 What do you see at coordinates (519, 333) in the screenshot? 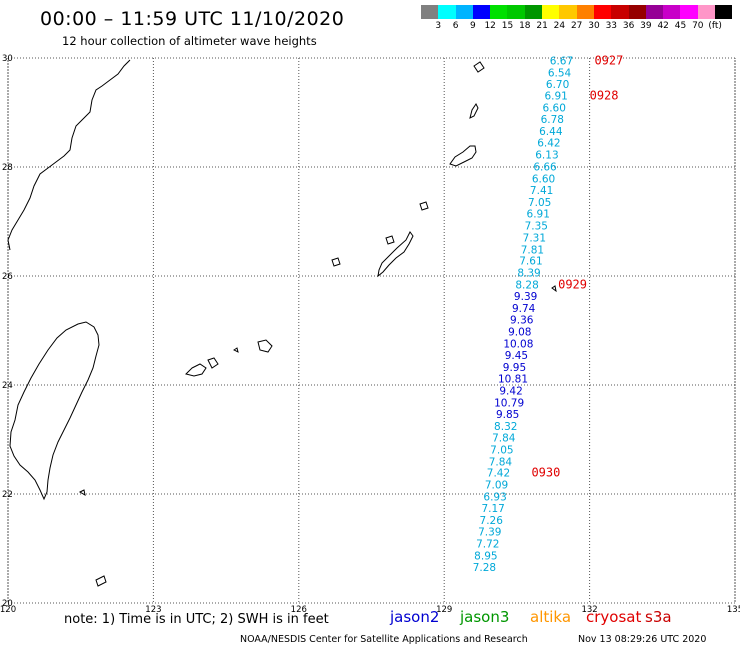
I see `wave-height-value: 9.08` at bounding box center [519, 333].